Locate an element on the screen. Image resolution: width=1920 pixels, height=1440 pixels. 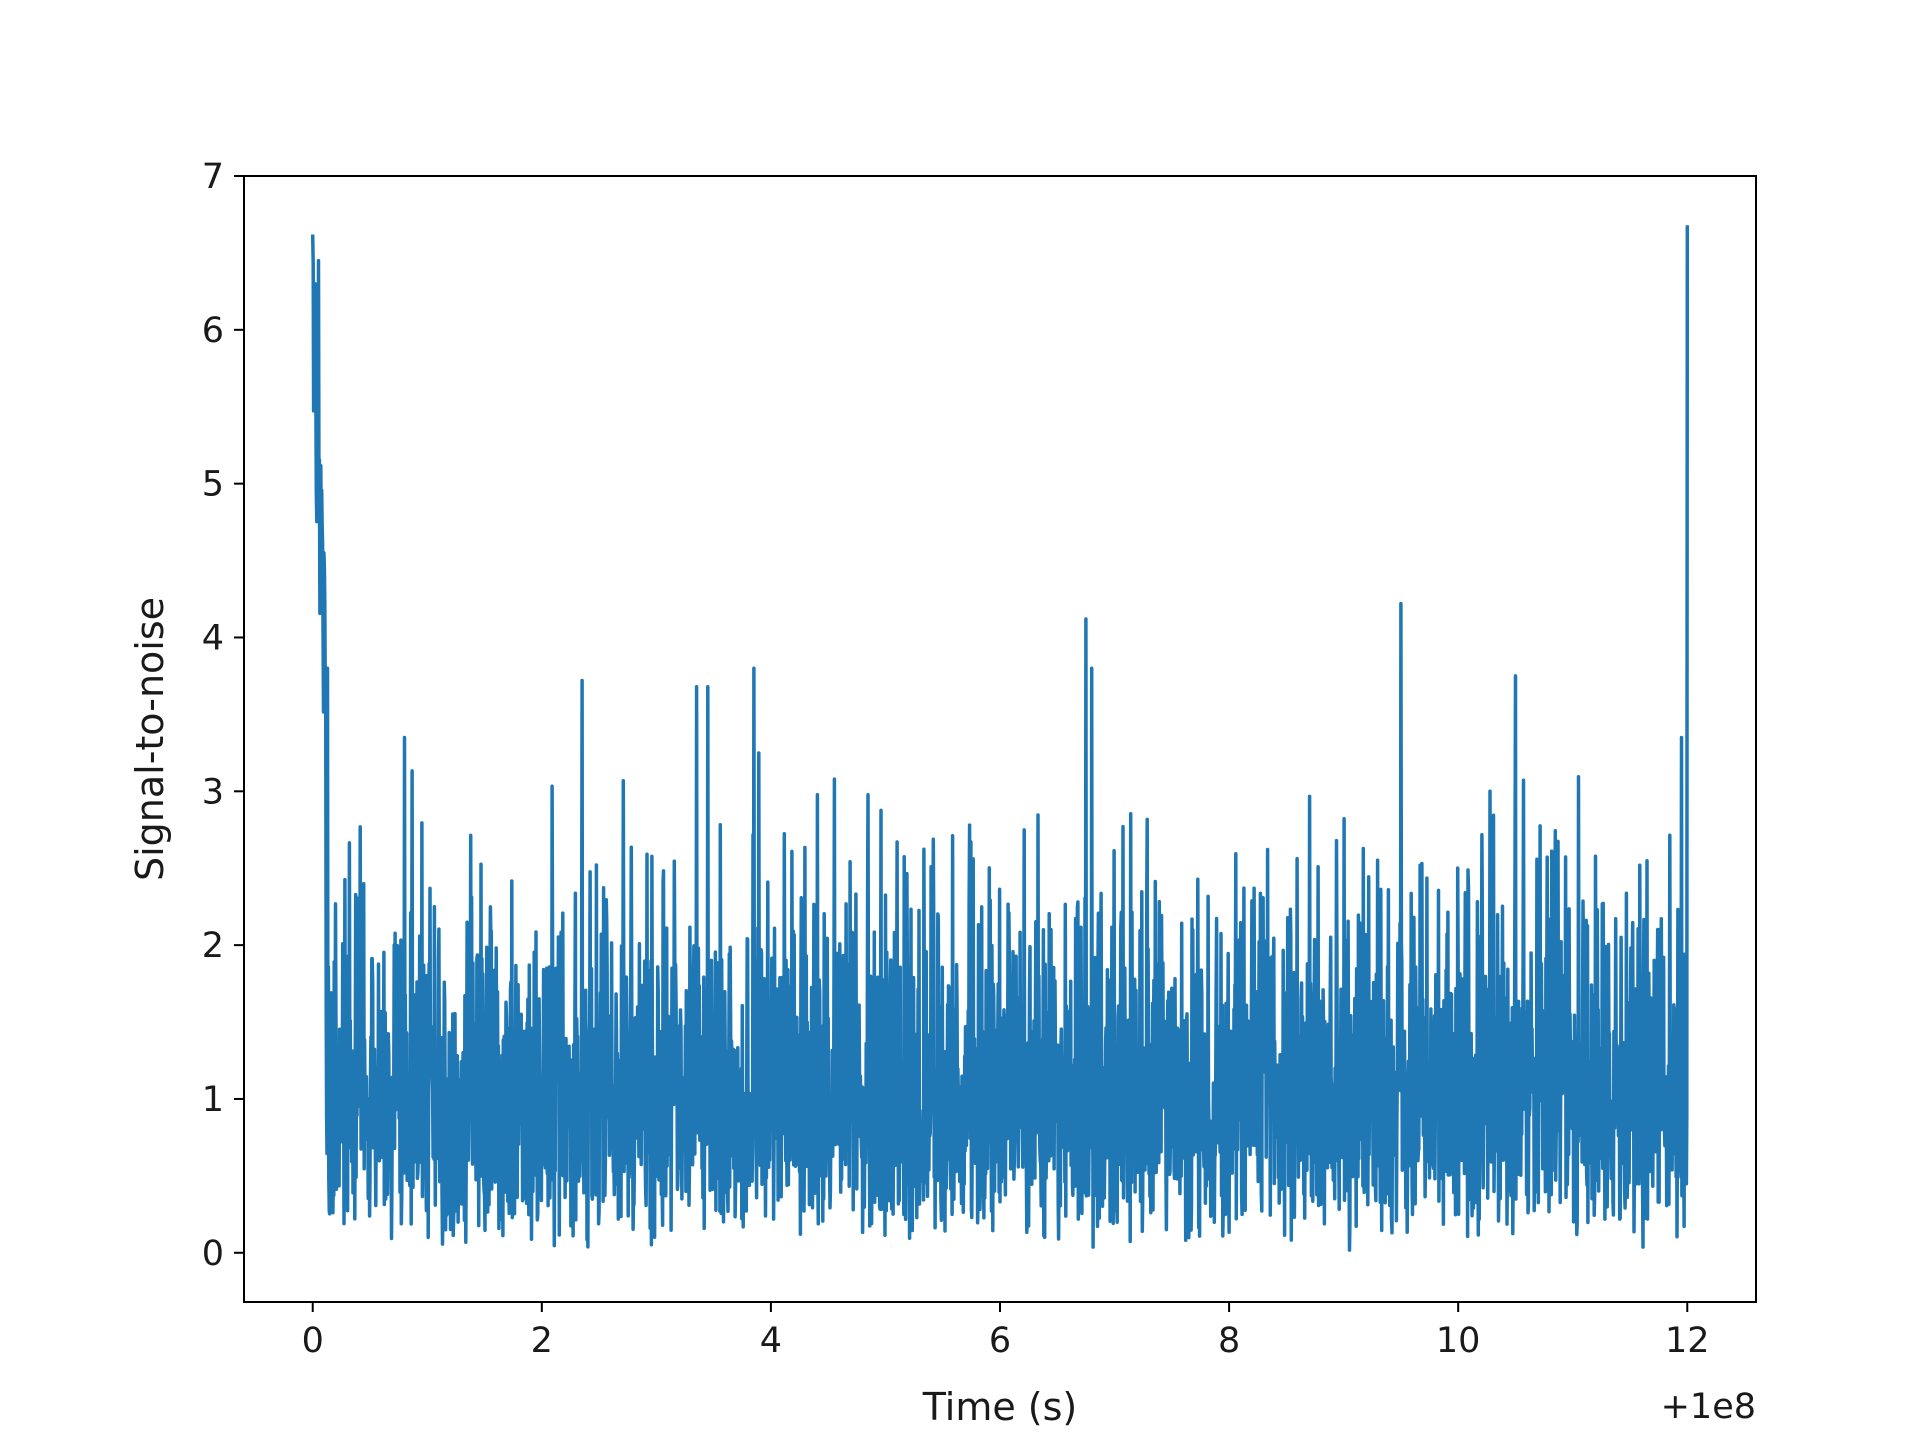
x-tick-label: 2 is located at coordinates (542, 1341).